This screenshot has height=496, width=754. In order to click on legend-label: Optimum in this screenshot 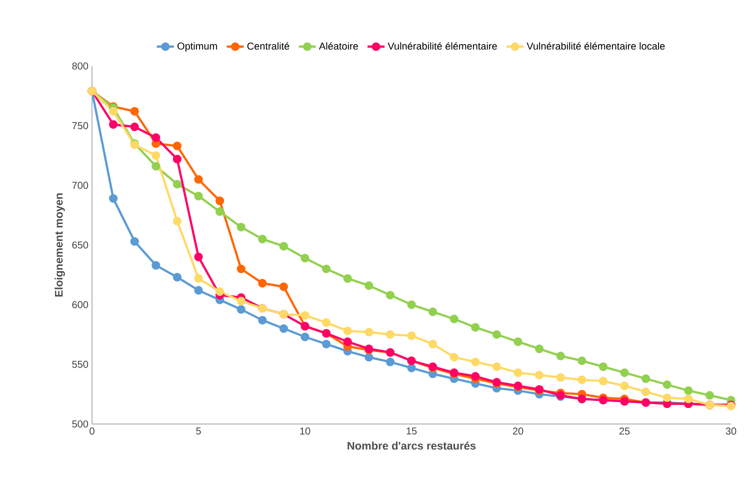, I will do `click(197, 47)`.